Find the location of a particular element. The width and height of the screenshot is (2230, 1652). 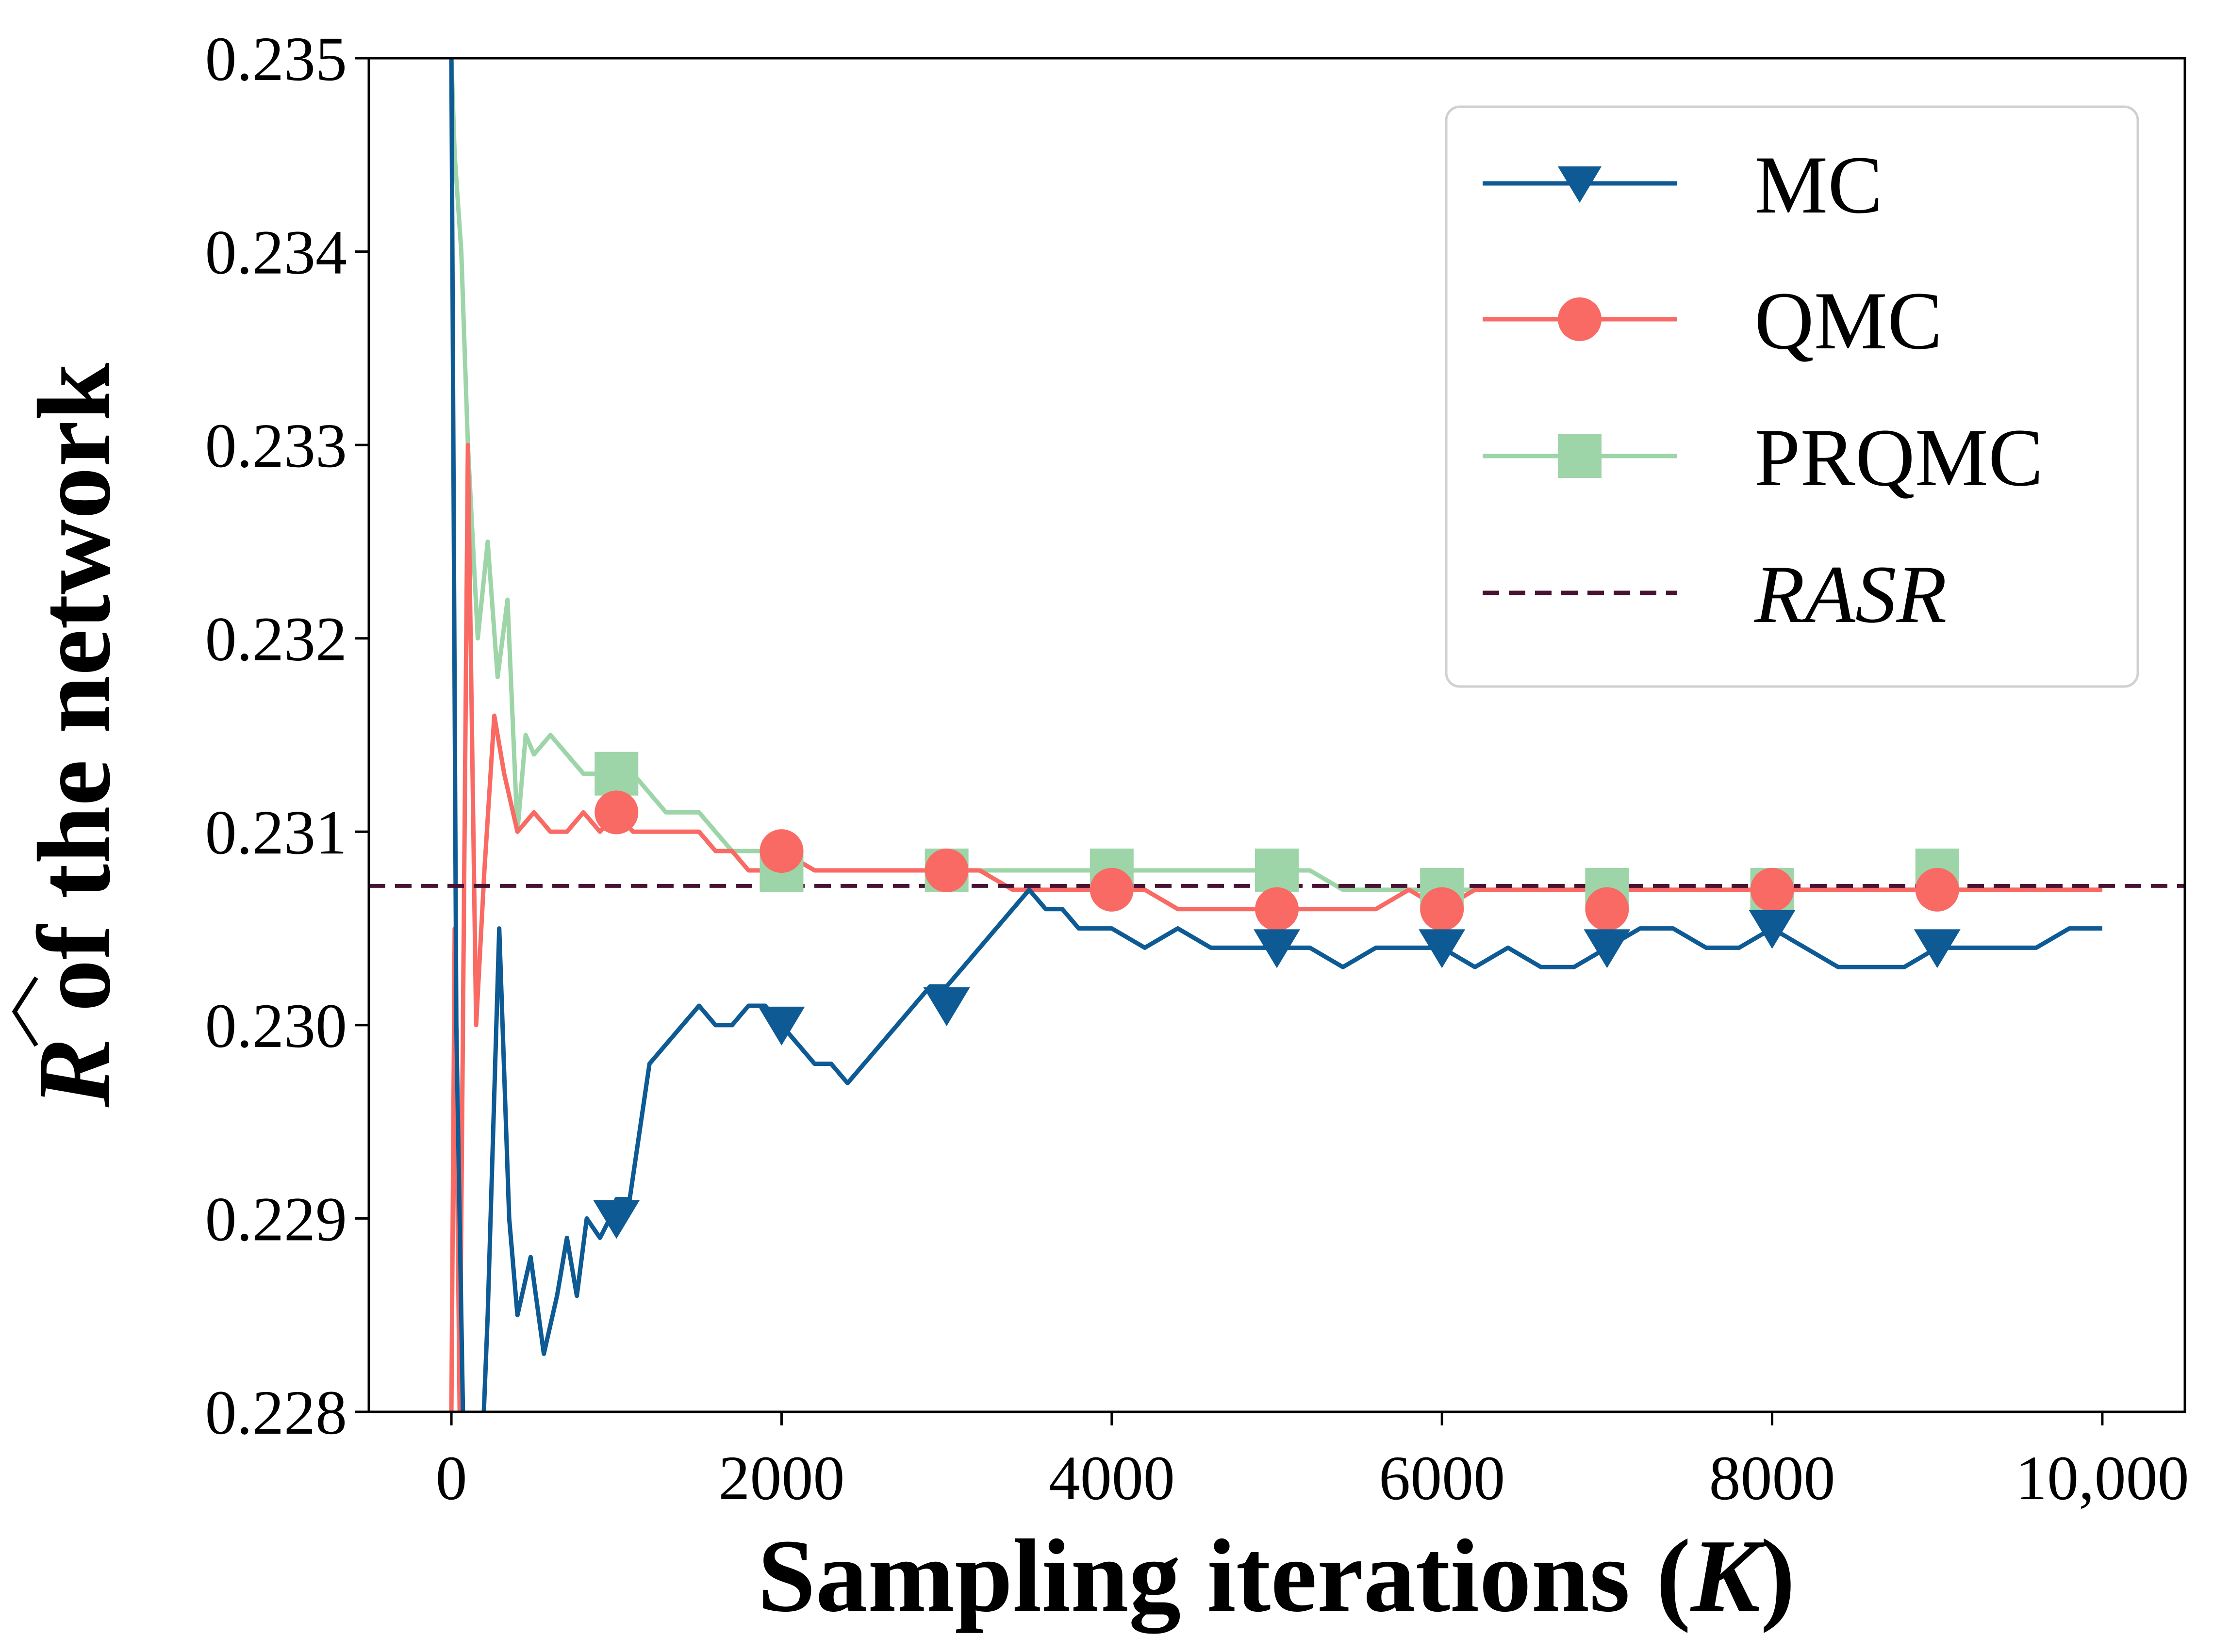

svg-text: R of the network is located at coordinates (74, 735).